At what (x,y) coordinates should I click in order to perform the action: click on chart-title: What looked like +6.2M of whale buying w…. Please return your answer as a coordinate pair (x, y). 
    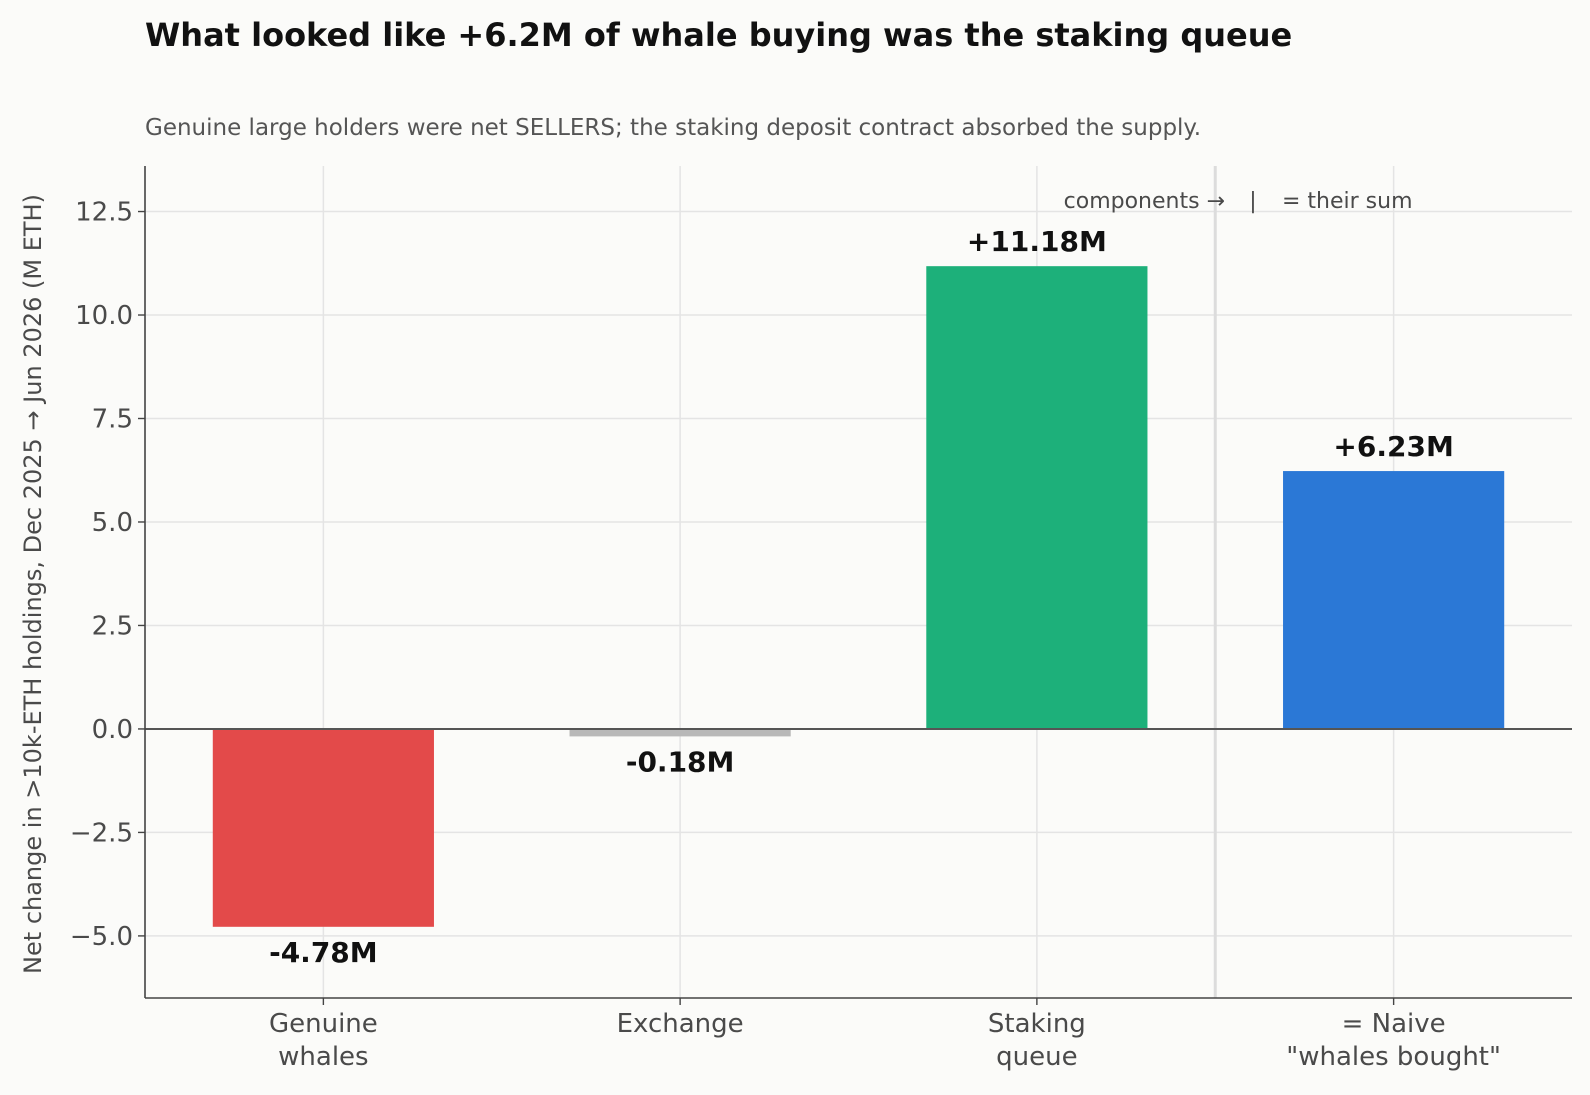
    Looking at the image, I should click on (718, 35).